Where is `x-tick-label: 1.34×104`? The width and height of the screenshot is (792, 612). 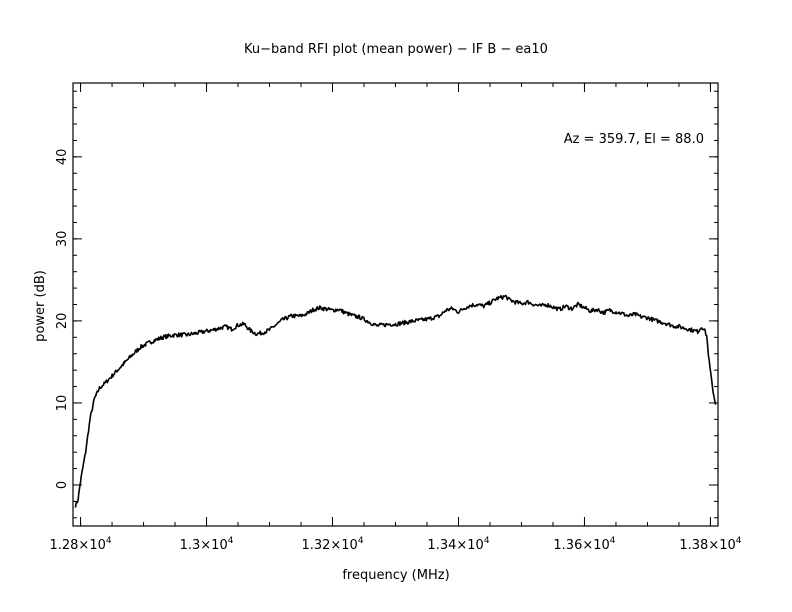 x-tick-label: 1.34×104 is located at coordinates (458, 544).